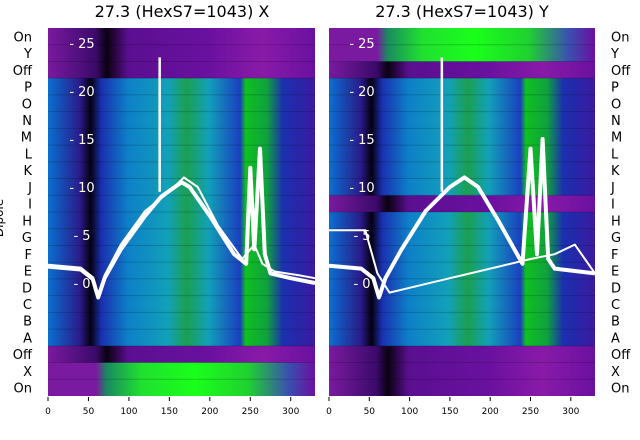 Image resolution: width=640 pixels, height=440 pixels. I want to click on inner-ticks-left: - 0 - 5 - 10 - 15 - 20 - 25, so click(81, 164).